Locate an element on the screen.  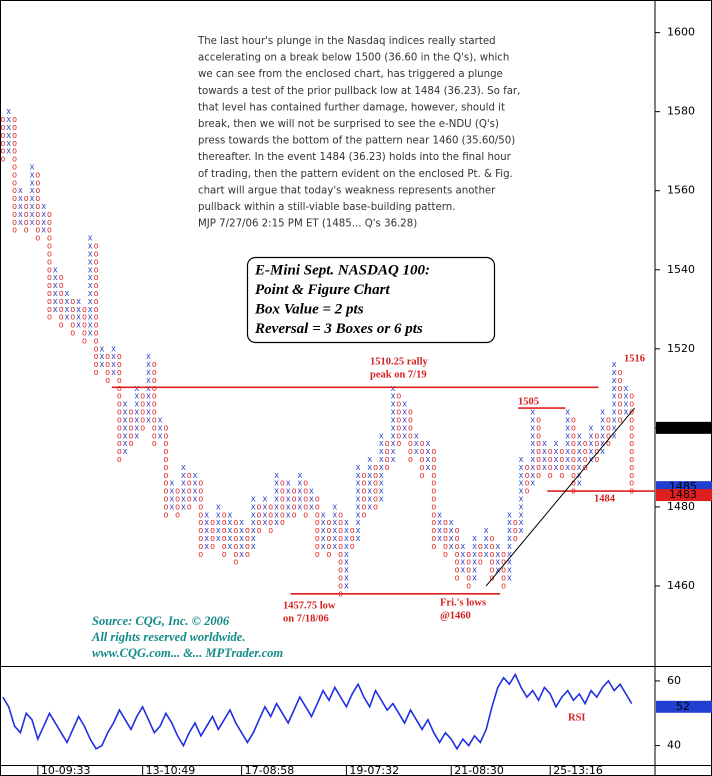
pf-column: ooo is located at coordinates (515, 531).